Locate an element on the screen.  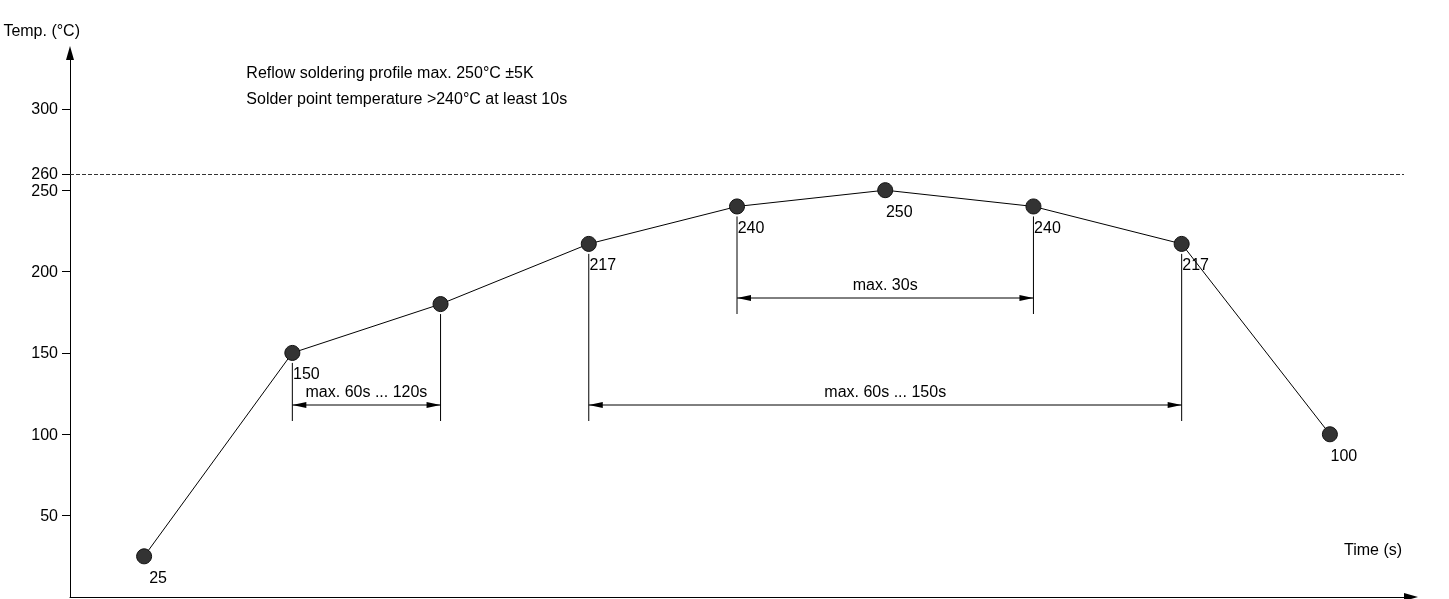
annotation: Solder point temperature >240°C at least 10s is located at coordinates (407, 98).